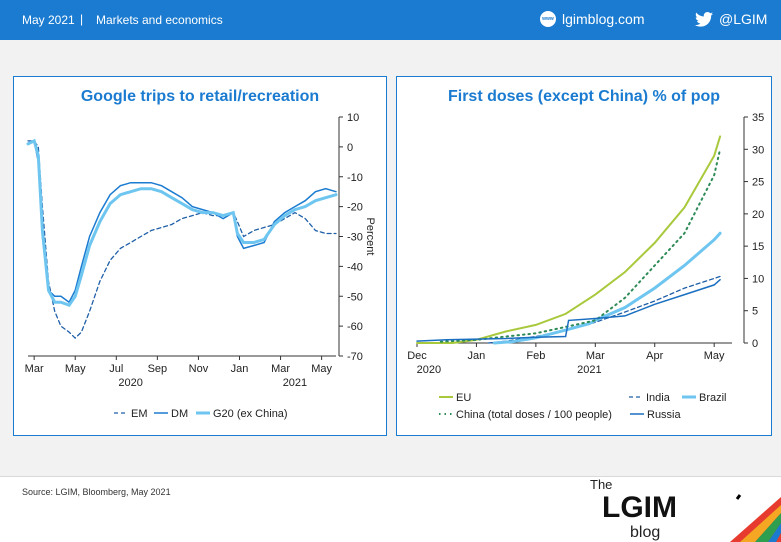  I want to click on chart-title: Google trips to retail/recreation, so click(200, 96).